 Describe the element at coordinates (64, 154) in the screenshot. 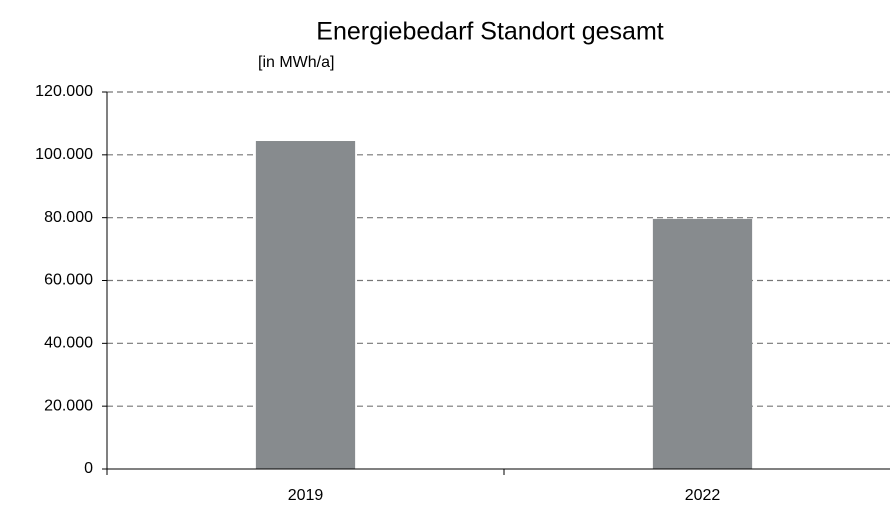

I see `y-tick-label: 100.000` at that location.